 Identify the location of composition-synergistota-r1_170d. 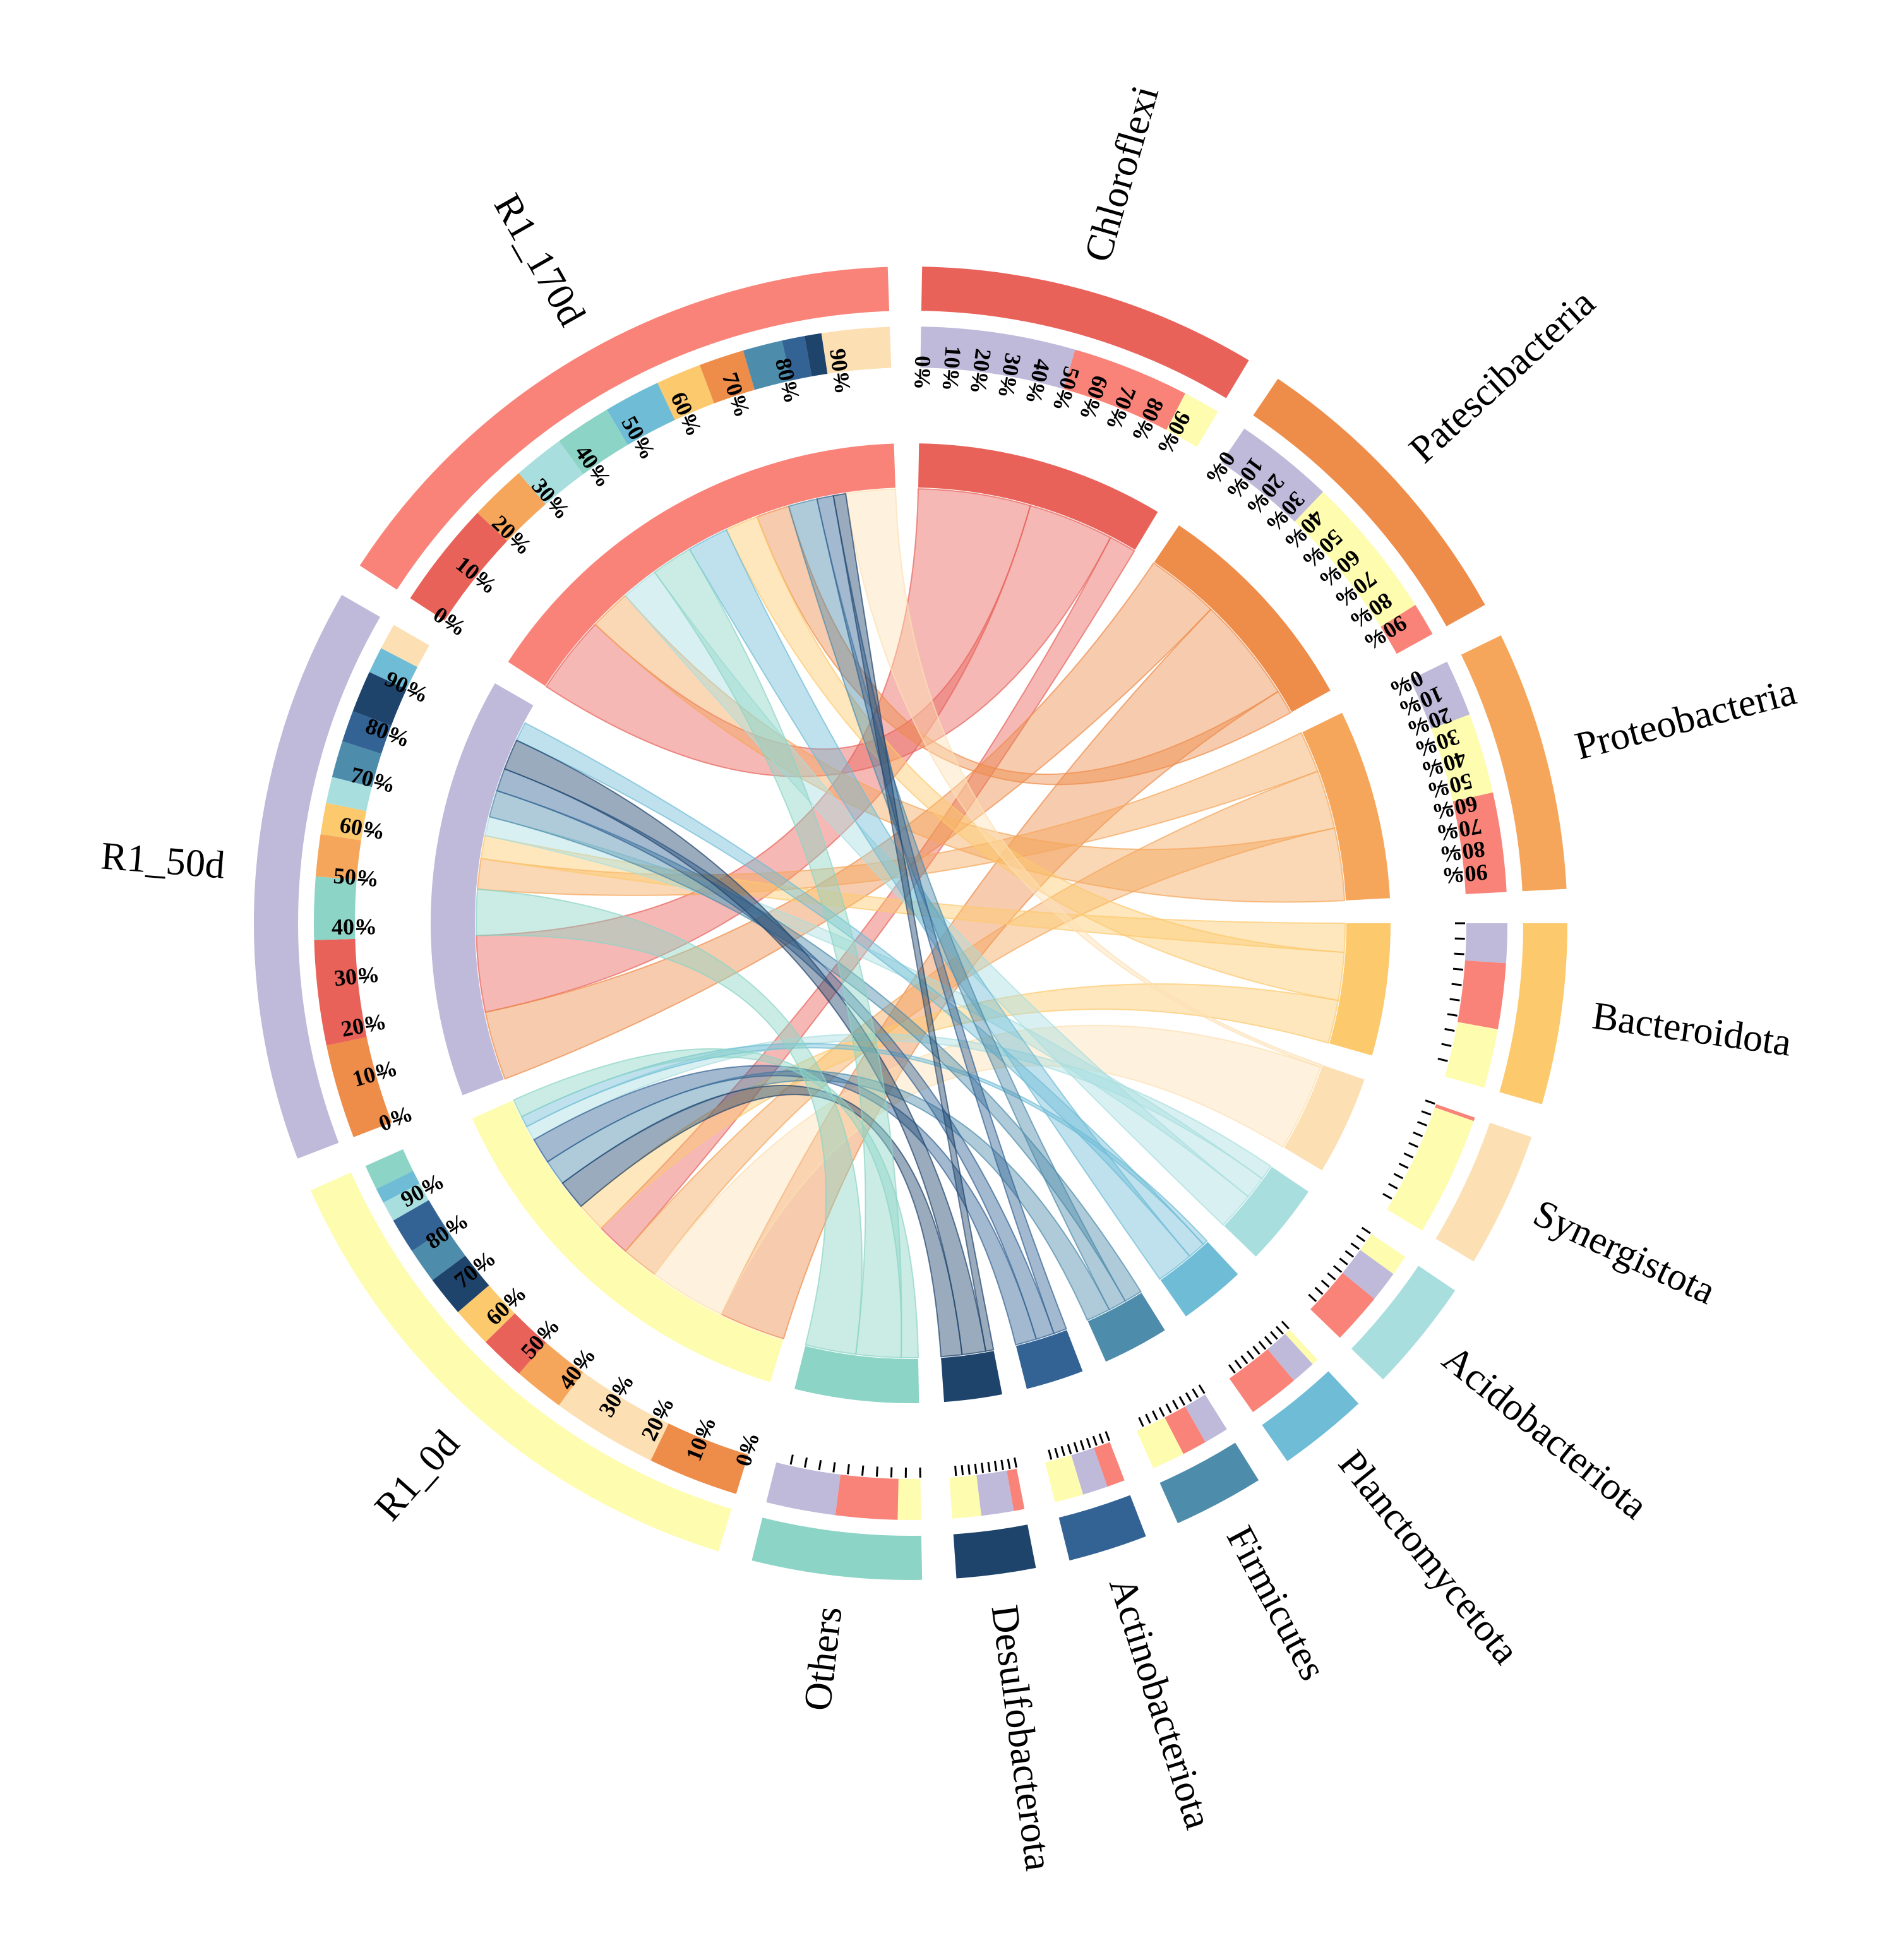
(1455, 1113).